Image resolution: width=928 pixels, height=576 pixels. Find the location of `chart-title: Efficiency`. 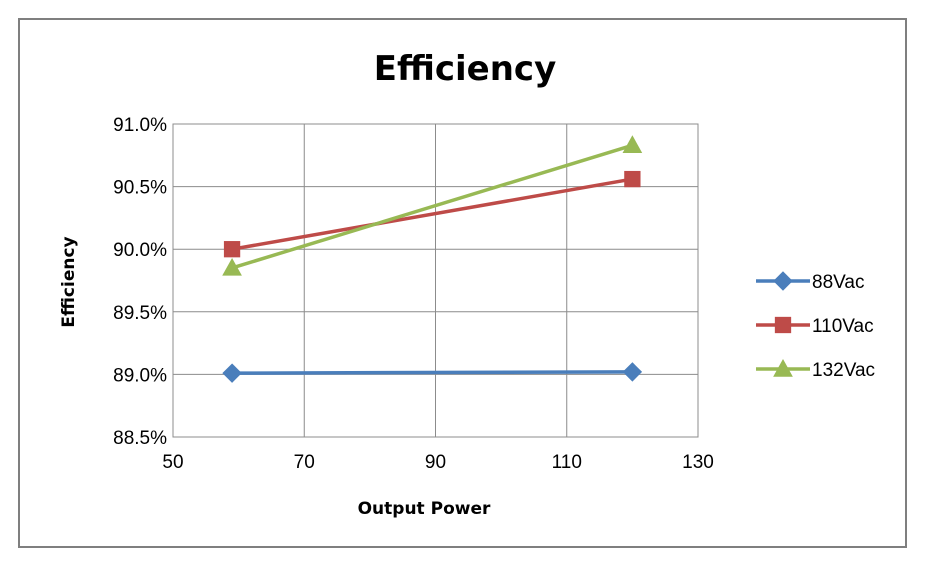

chart-title: Efficiency is located at coordinates (465, 69).